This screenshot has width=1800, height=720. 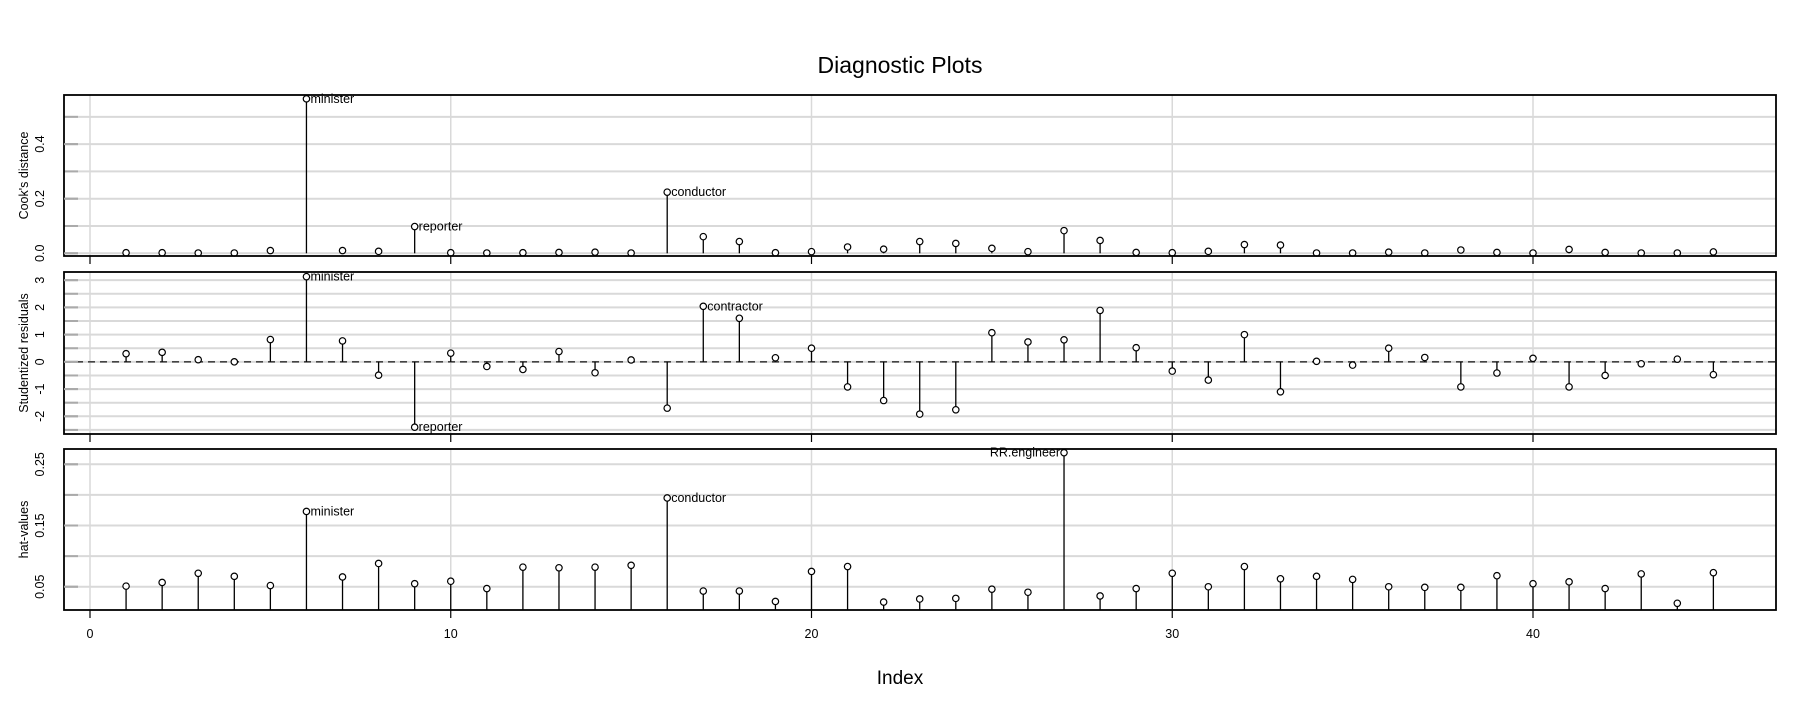 I want to click on x-tick-label: 20, so click(x=812, y=634).